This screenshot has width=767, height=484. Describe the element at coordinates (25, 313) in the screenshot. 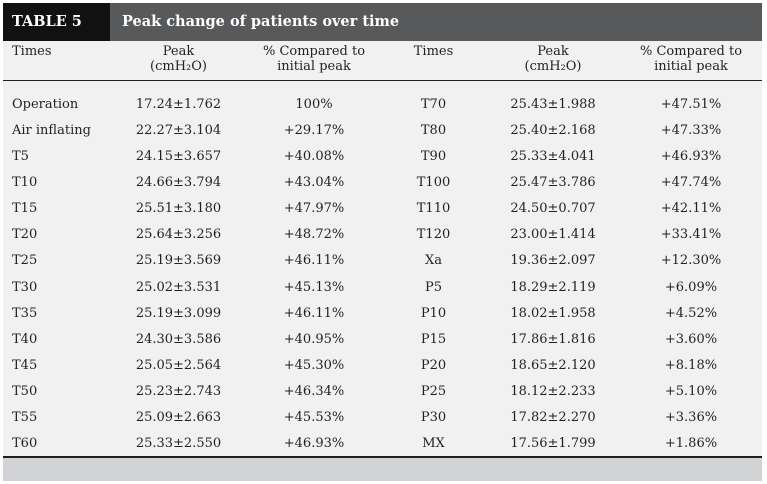

I see `cell-time-left: T35` at that location.